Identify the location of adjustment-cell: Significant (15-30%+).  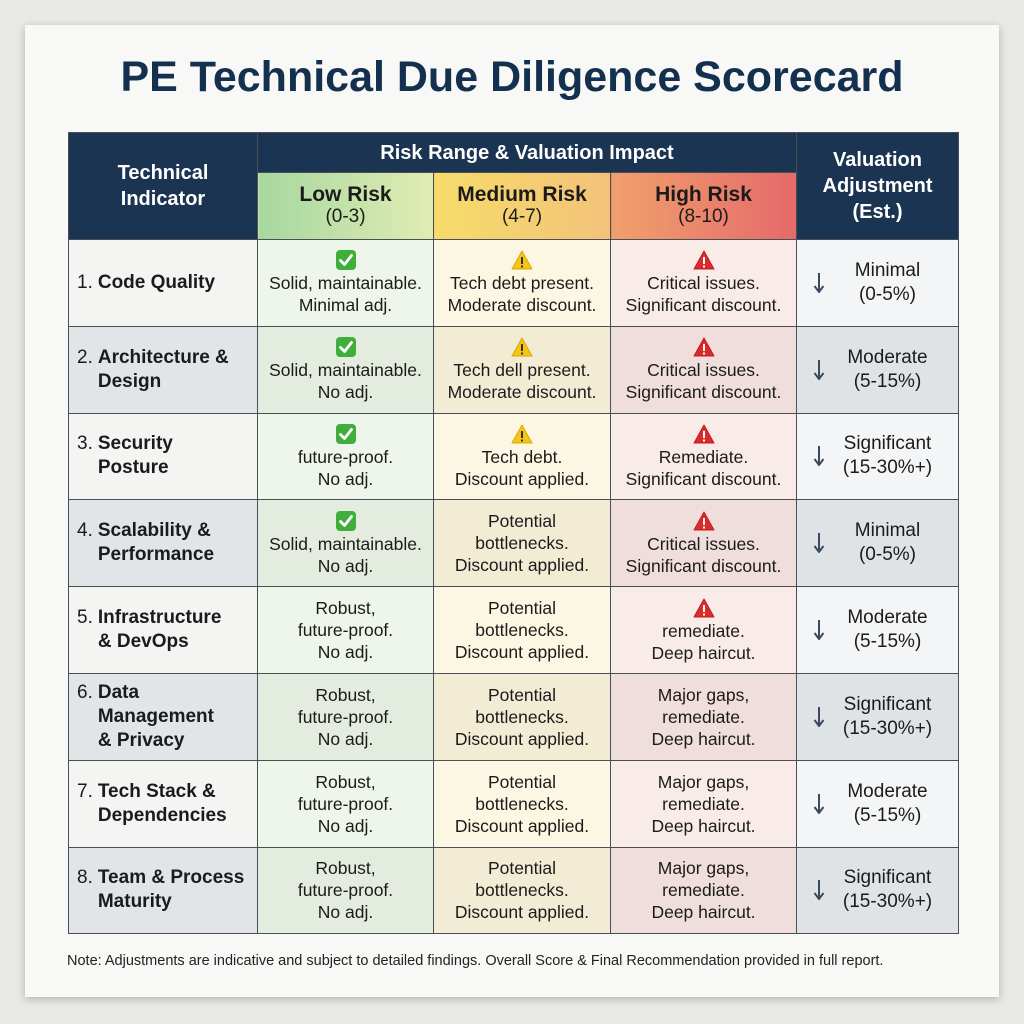
(877, 456).